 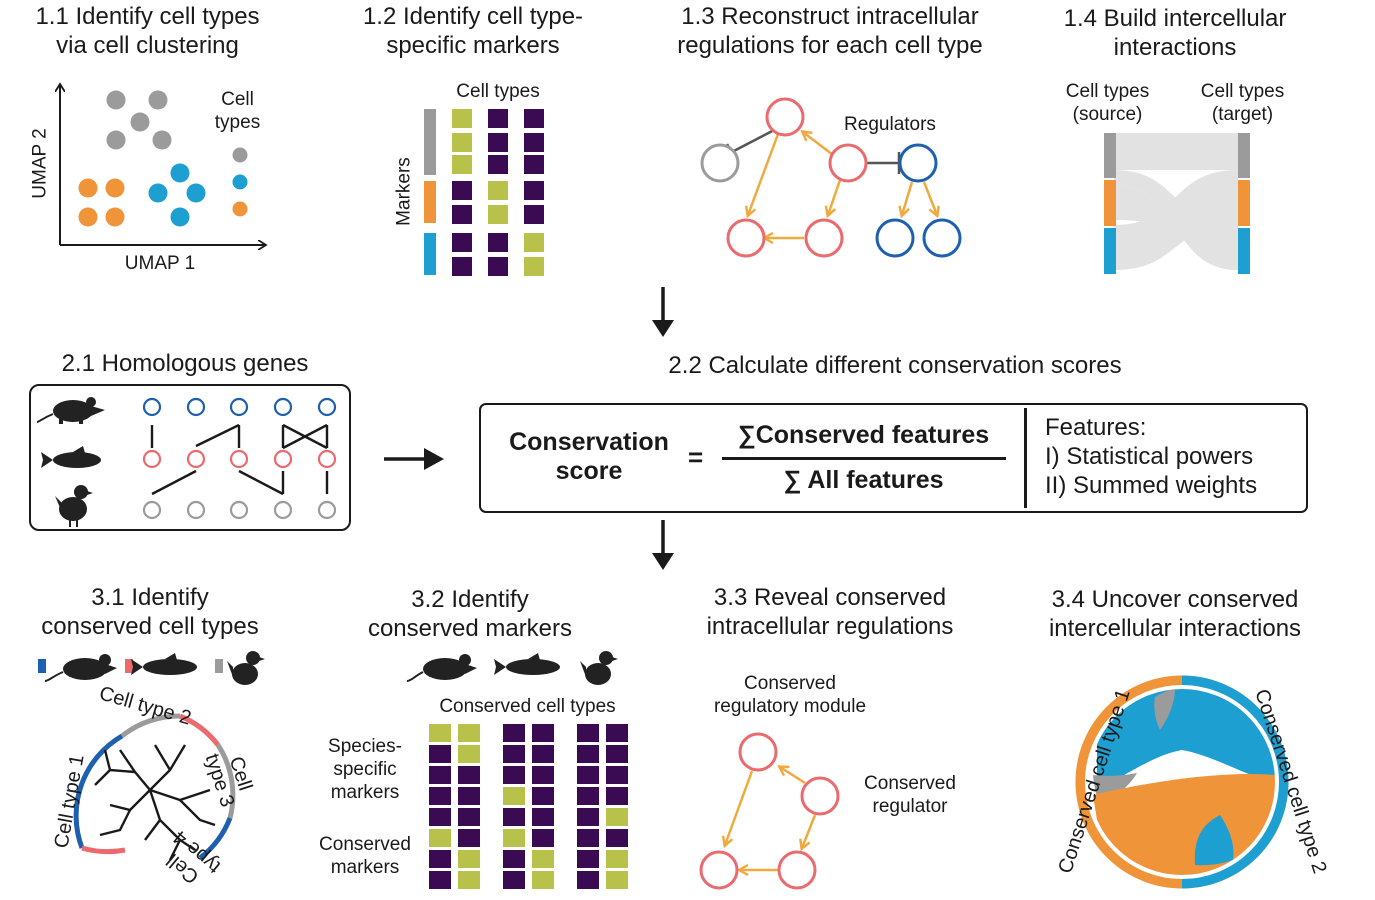 What do you see at coordinates (414, 459) in the screenshot?
I see `right-arrow` at bounding box center [414, 459].